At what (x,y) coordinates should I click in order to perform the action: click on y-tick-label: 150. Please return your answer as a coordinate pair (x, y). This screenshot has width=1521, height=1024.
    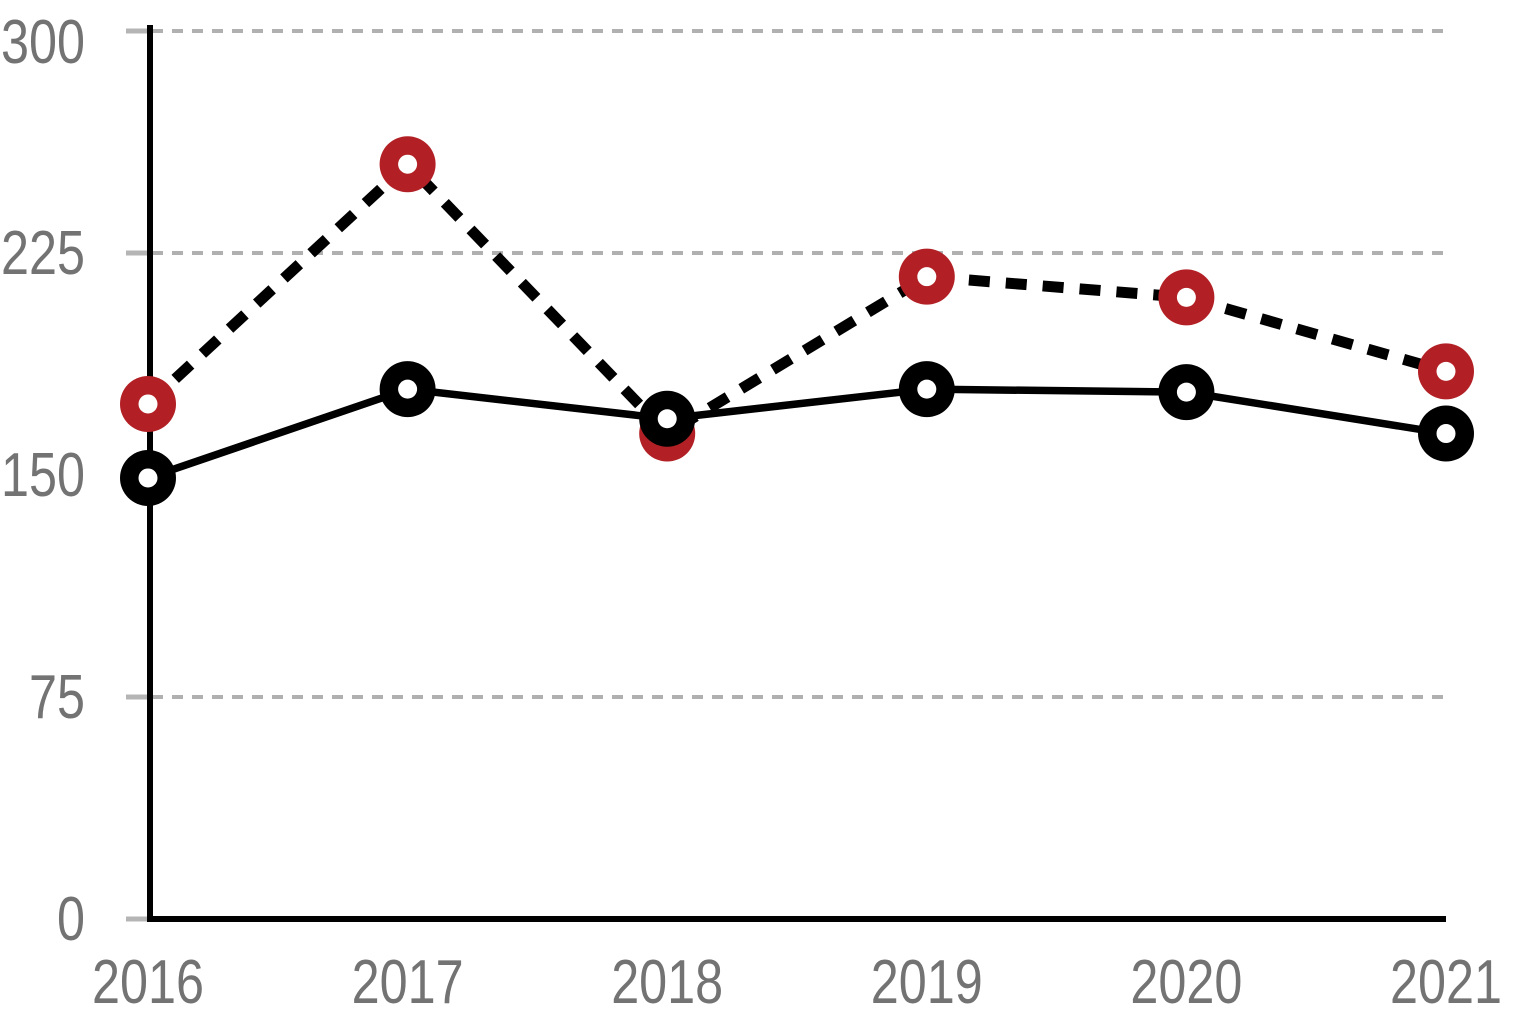
    Looking at the image, I should click on (43, 475).